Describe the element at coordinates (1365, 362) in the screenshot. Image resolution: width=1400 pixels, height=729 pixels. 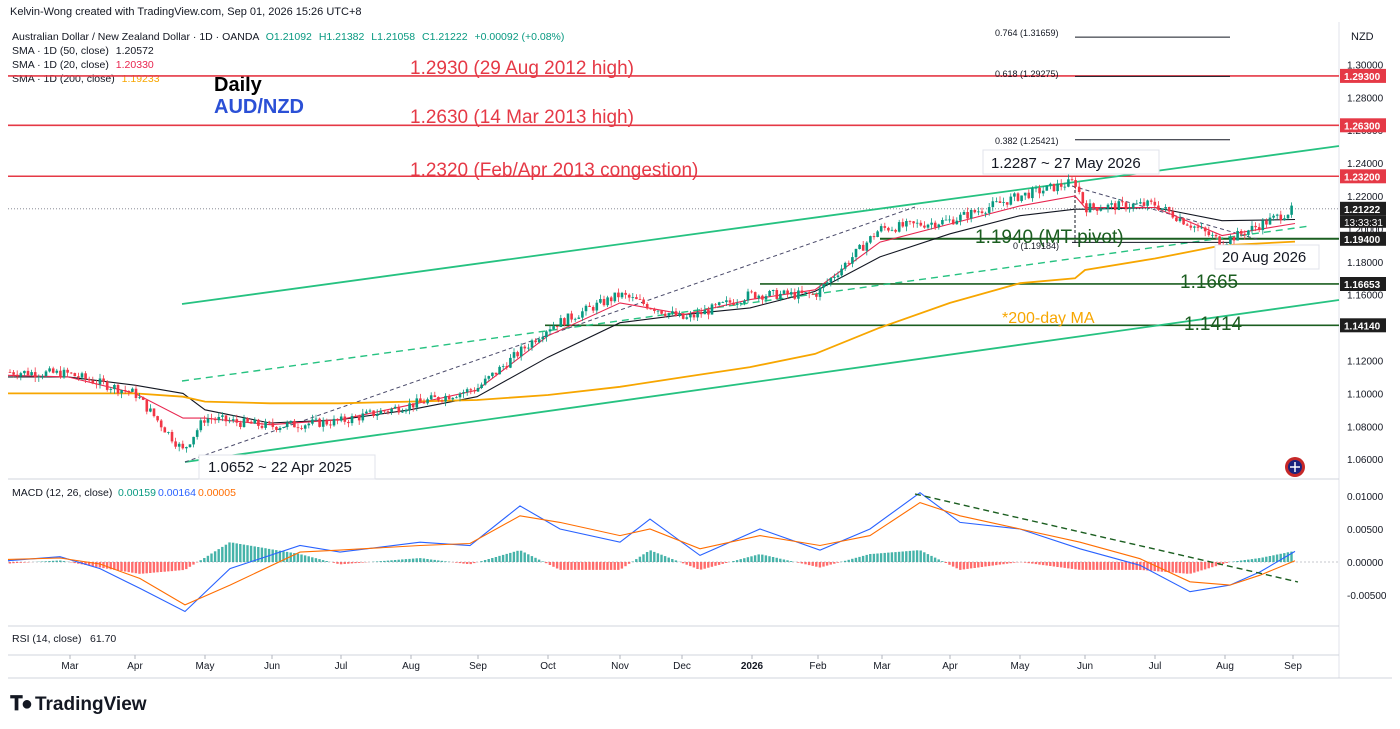
I see `price-tick-9: 1.12000` at that location.